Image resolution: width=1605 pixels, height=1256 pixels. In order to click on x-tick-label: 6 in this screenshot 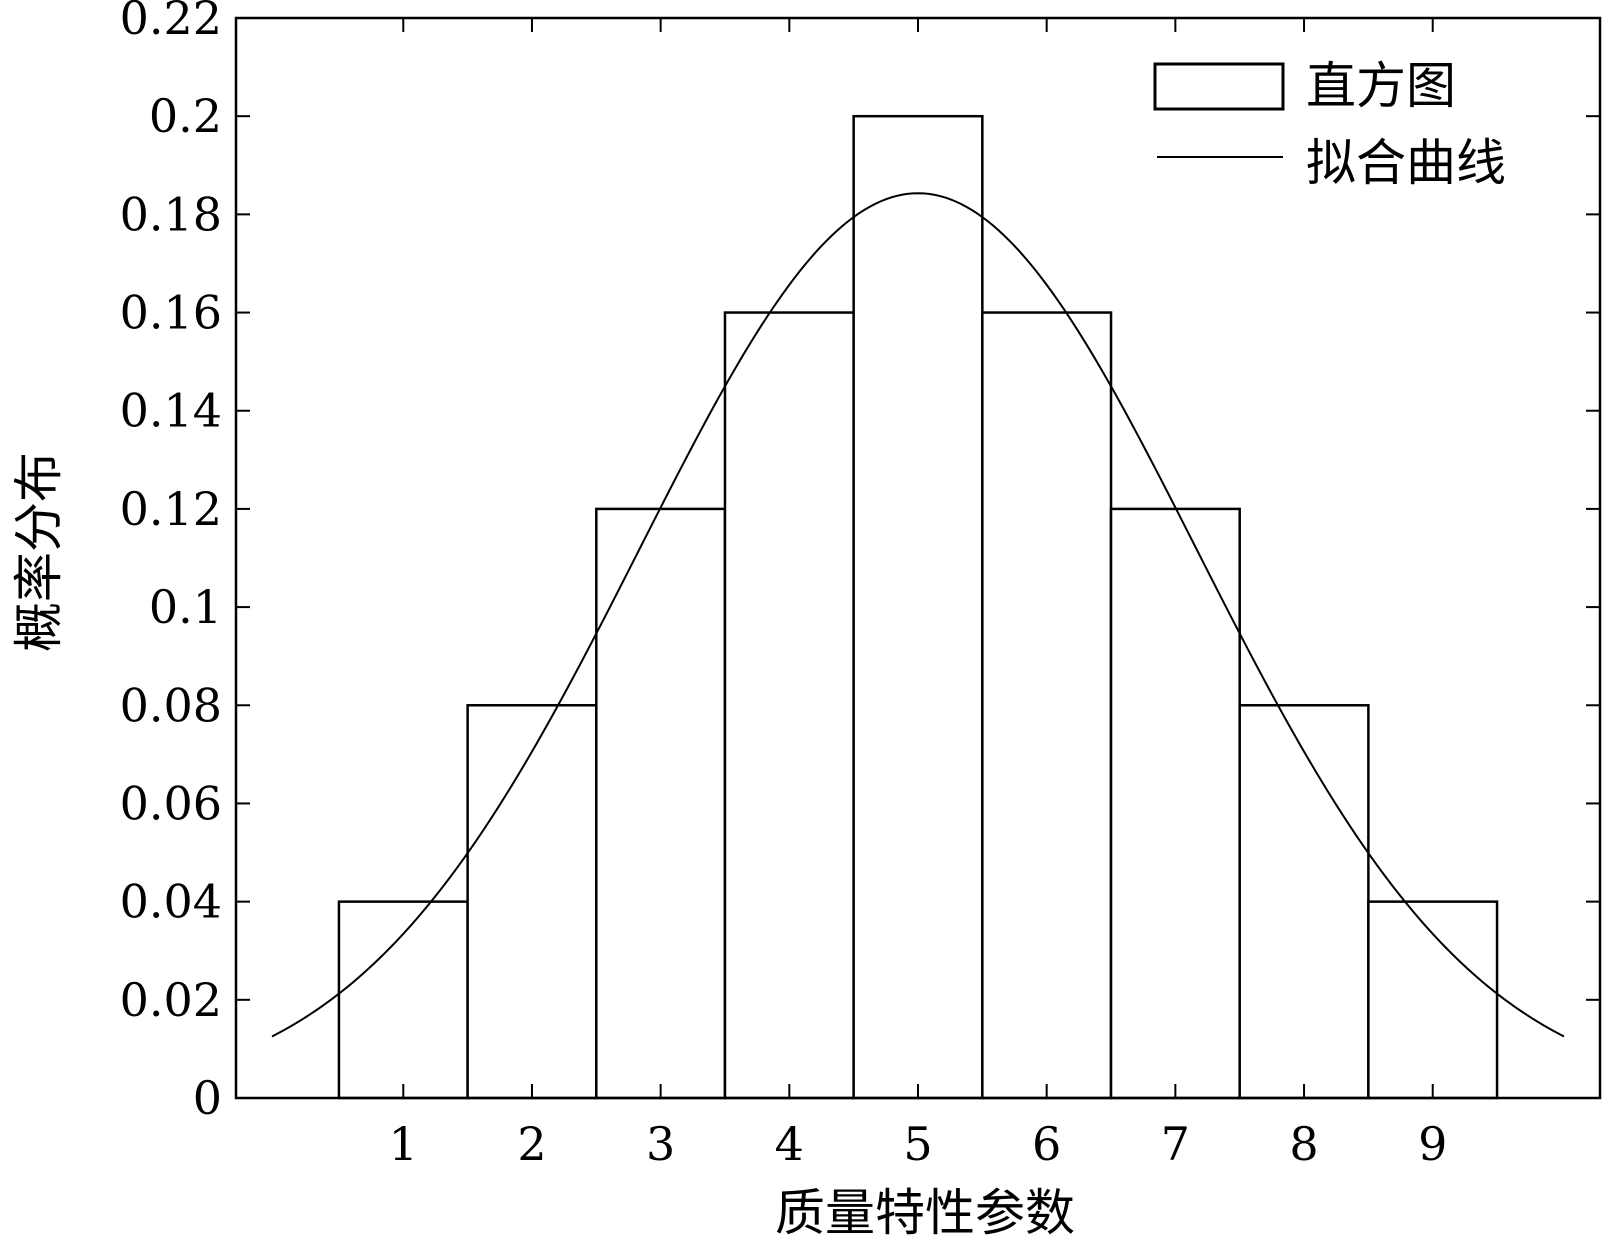, I will do `click(1046, 1144)`.